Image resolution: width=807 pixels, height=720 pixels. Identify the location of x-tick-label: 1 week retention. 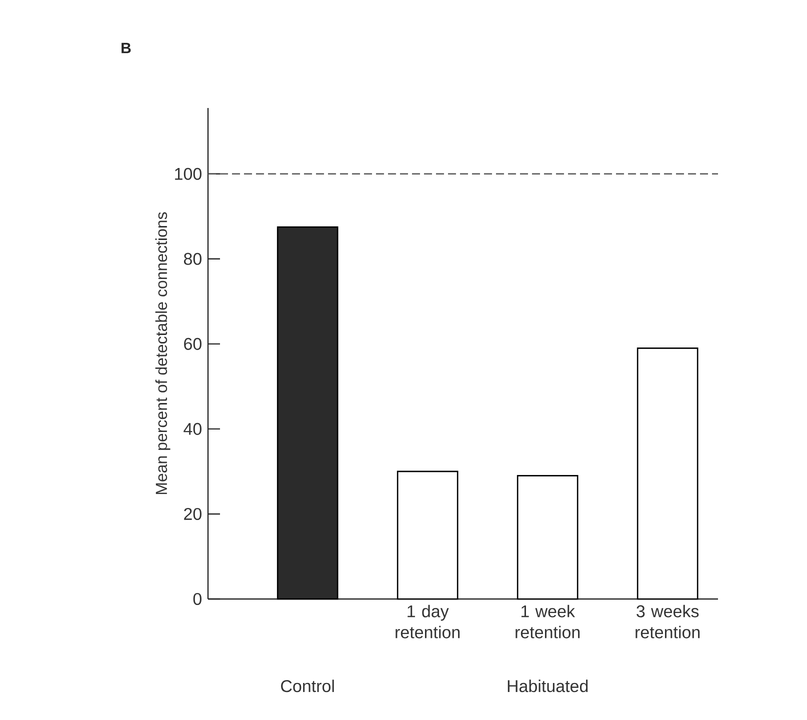
(548, 621).